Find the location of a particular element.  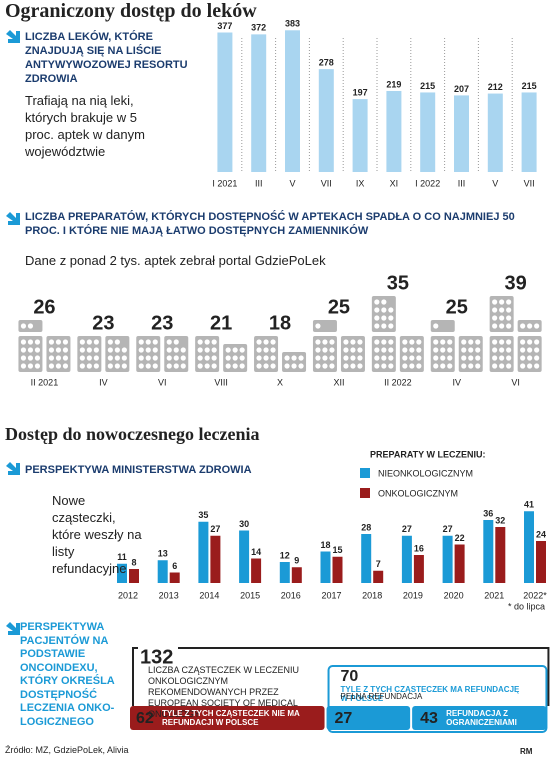

value-label: 24 is located at coordinates (541, 534).